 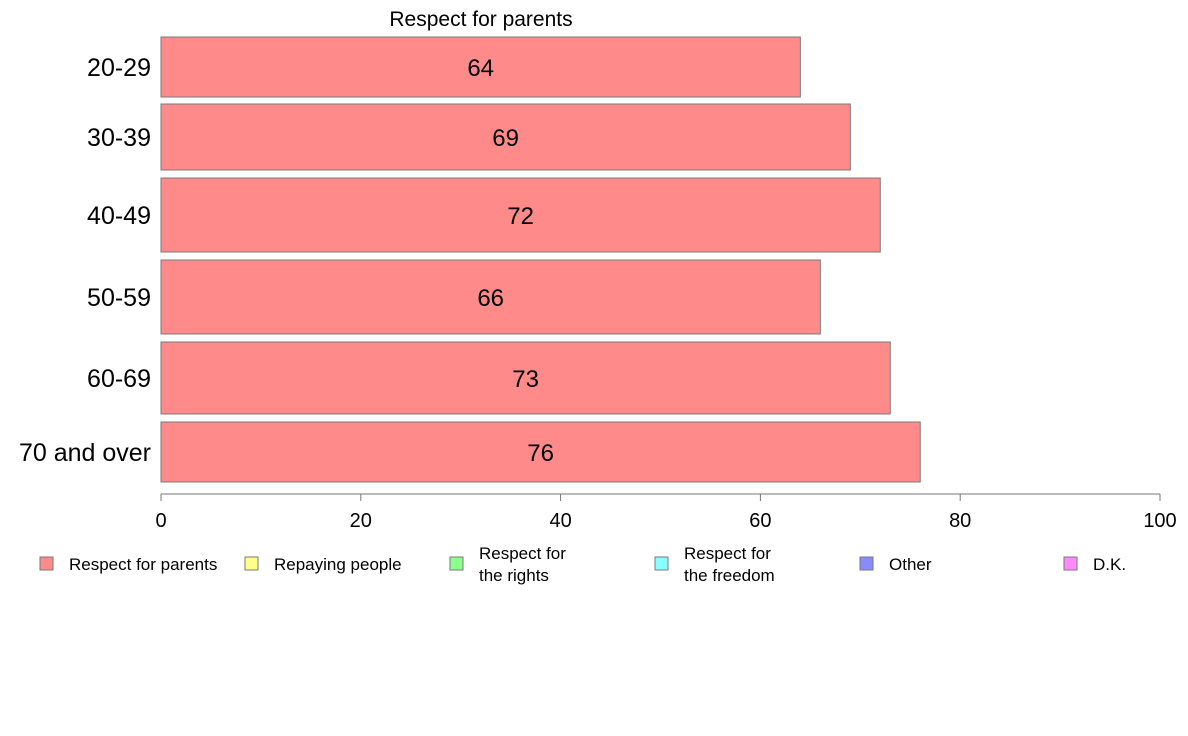 I want to click on x-tick-label: 100, so click(x=1159, y=521).